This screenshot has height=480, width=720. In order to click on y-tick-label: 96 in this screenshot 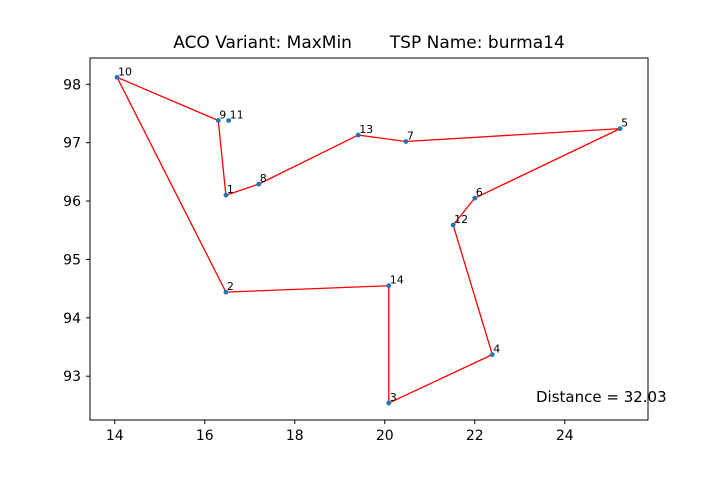, I will do `click(72, 202)`.